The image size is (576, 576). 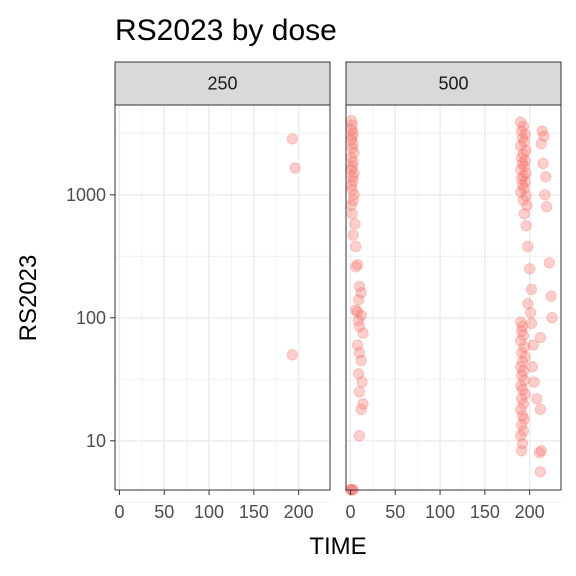 I want to click on chart-title: RS2023 by dose, so click(x=226, y=30).